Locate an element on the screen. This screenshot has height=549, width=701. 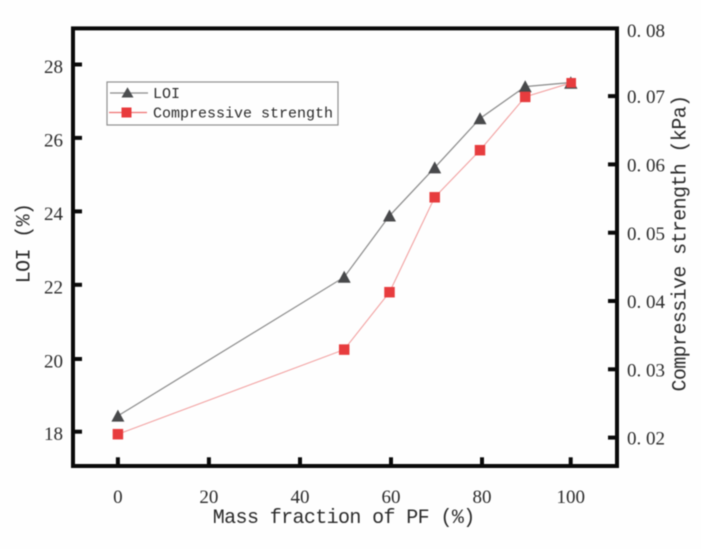
svg-text: 0. 03 is located at coordinates (646, 370).